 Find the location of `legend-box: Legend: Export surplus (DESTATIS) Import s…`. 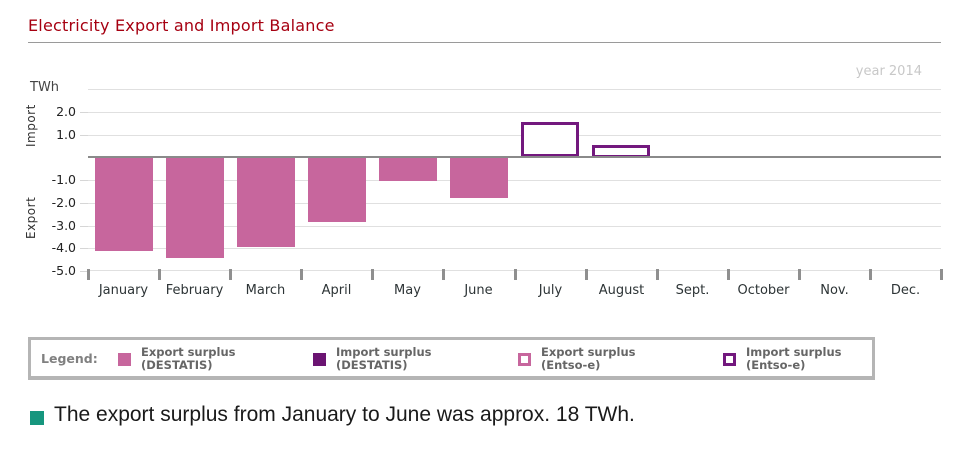

legend-box: Legend: Export surplus (DESTATIS) Import s… is located at coordinates (451, 358).